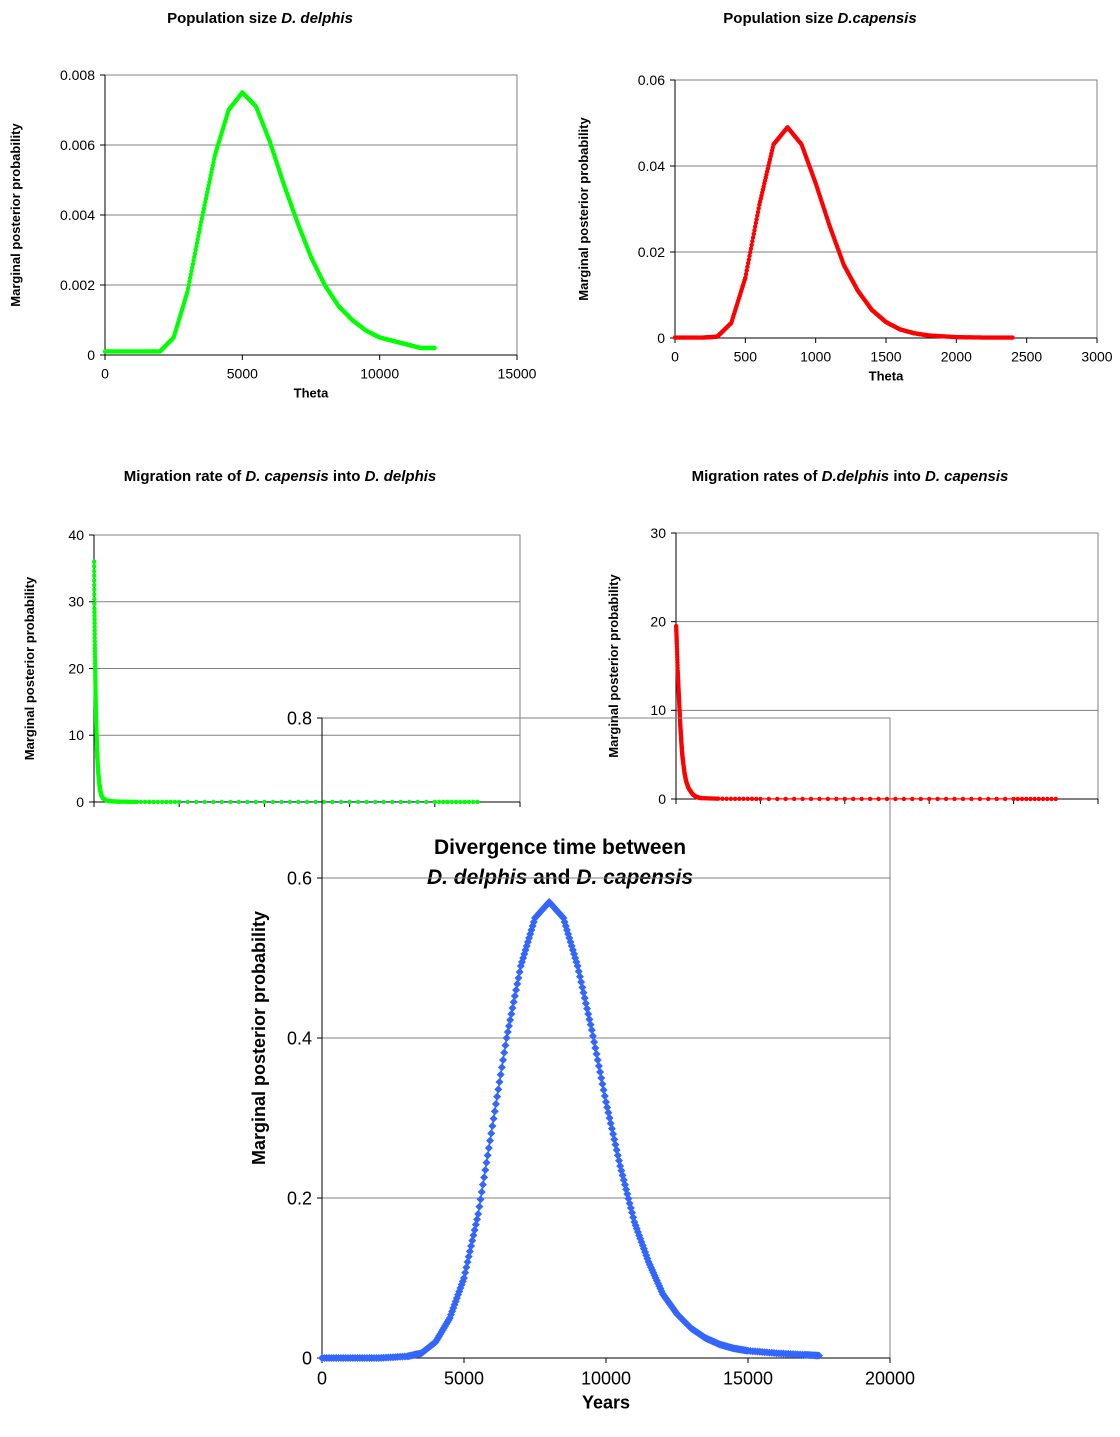 The width and height of the screenshot is (1120, 1437). Describe the element at coordinates (184, 476) in the screenshot. I see `title-segment: Migration rate of` at that location.